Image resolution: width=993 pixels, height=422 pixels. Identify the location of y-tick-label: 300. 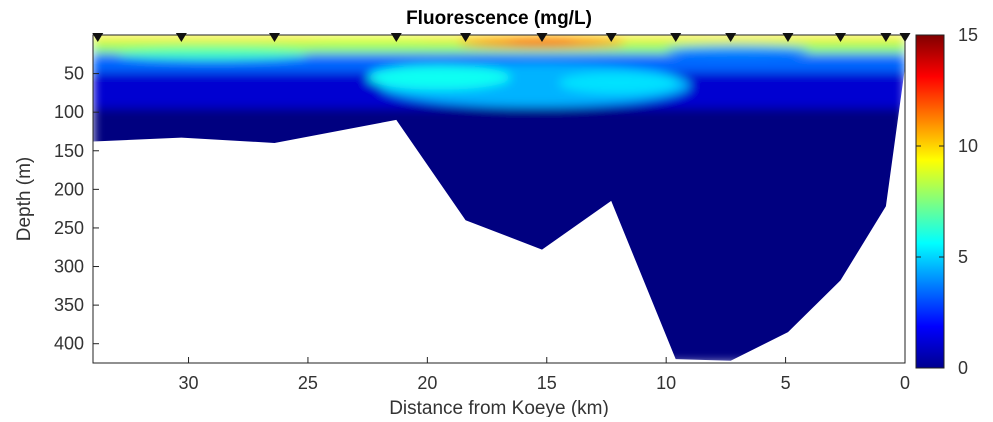
(69, 267).